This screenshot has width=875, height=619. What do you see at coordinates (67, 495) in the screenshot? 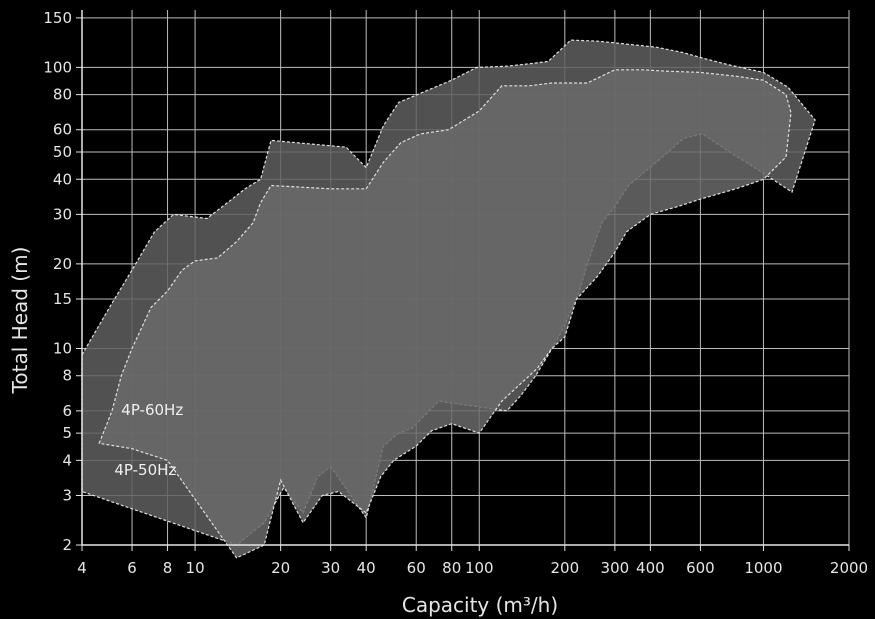
I see `y-tick-label: 3` at bounding box center [67, 495].